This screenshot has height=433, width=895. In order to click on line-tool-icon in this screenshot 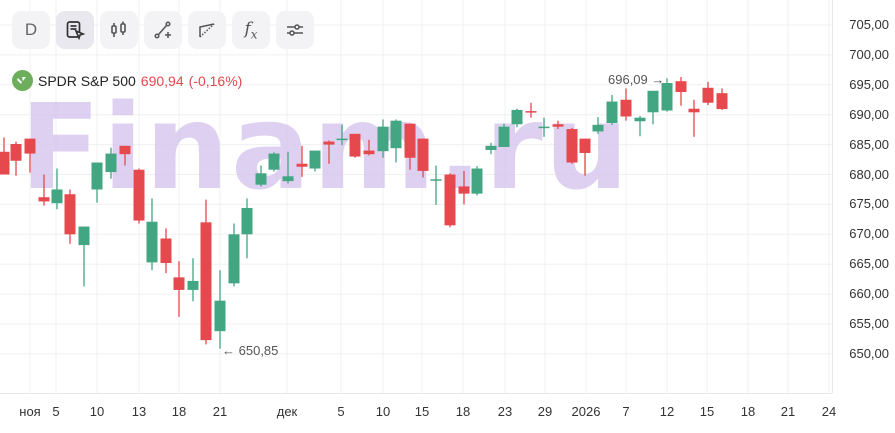, I will do `click(162, 30)`.